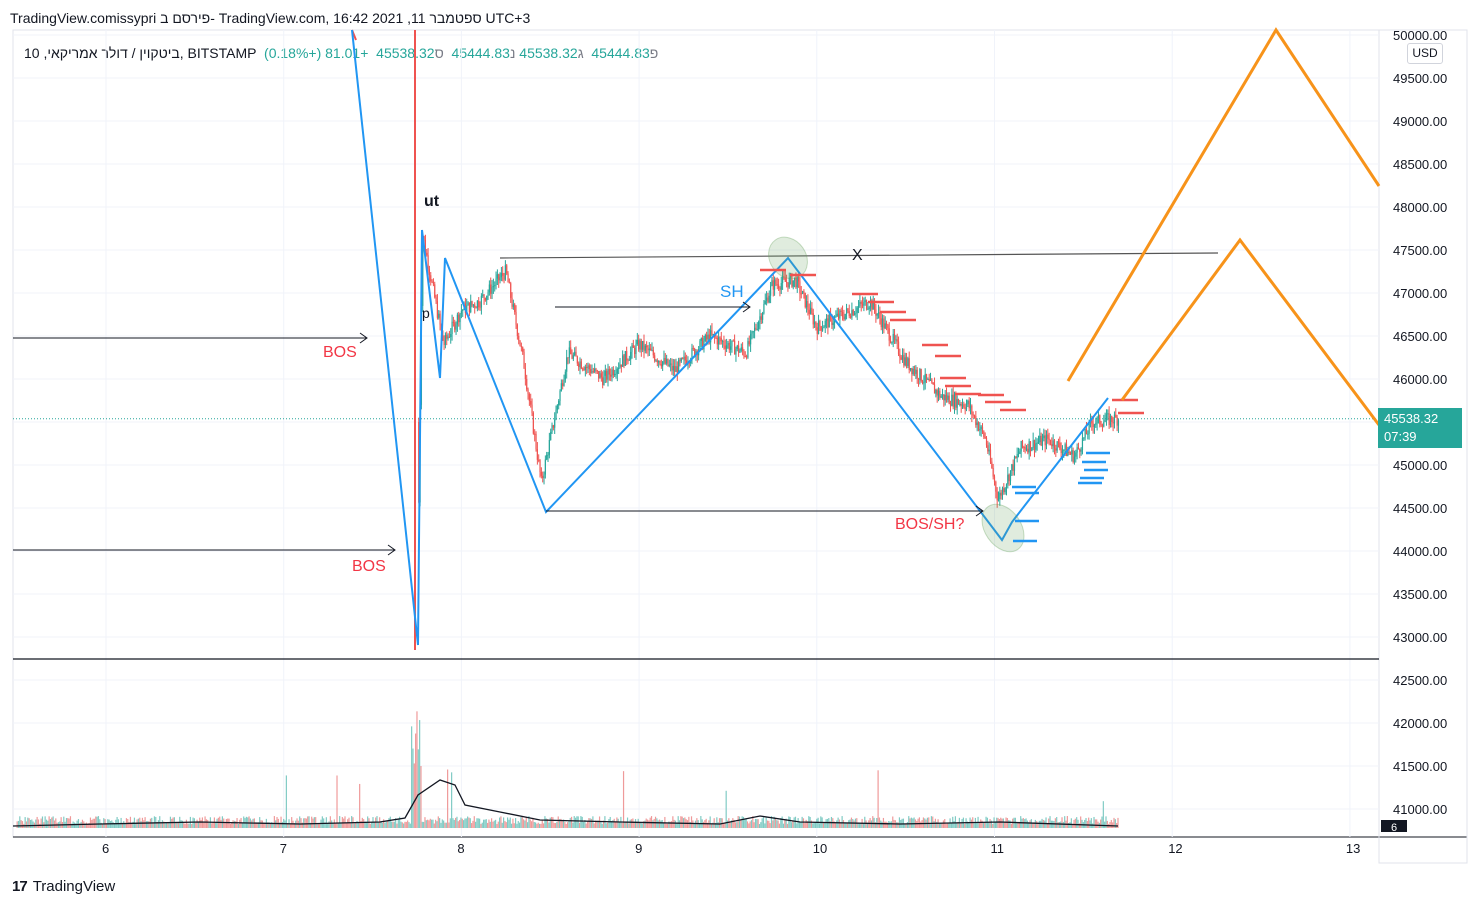  What do you see at coordinates (20, 886) in the screenshot?
I see `tradingview-mark-icon: 17` at bounding box center [20, 886].